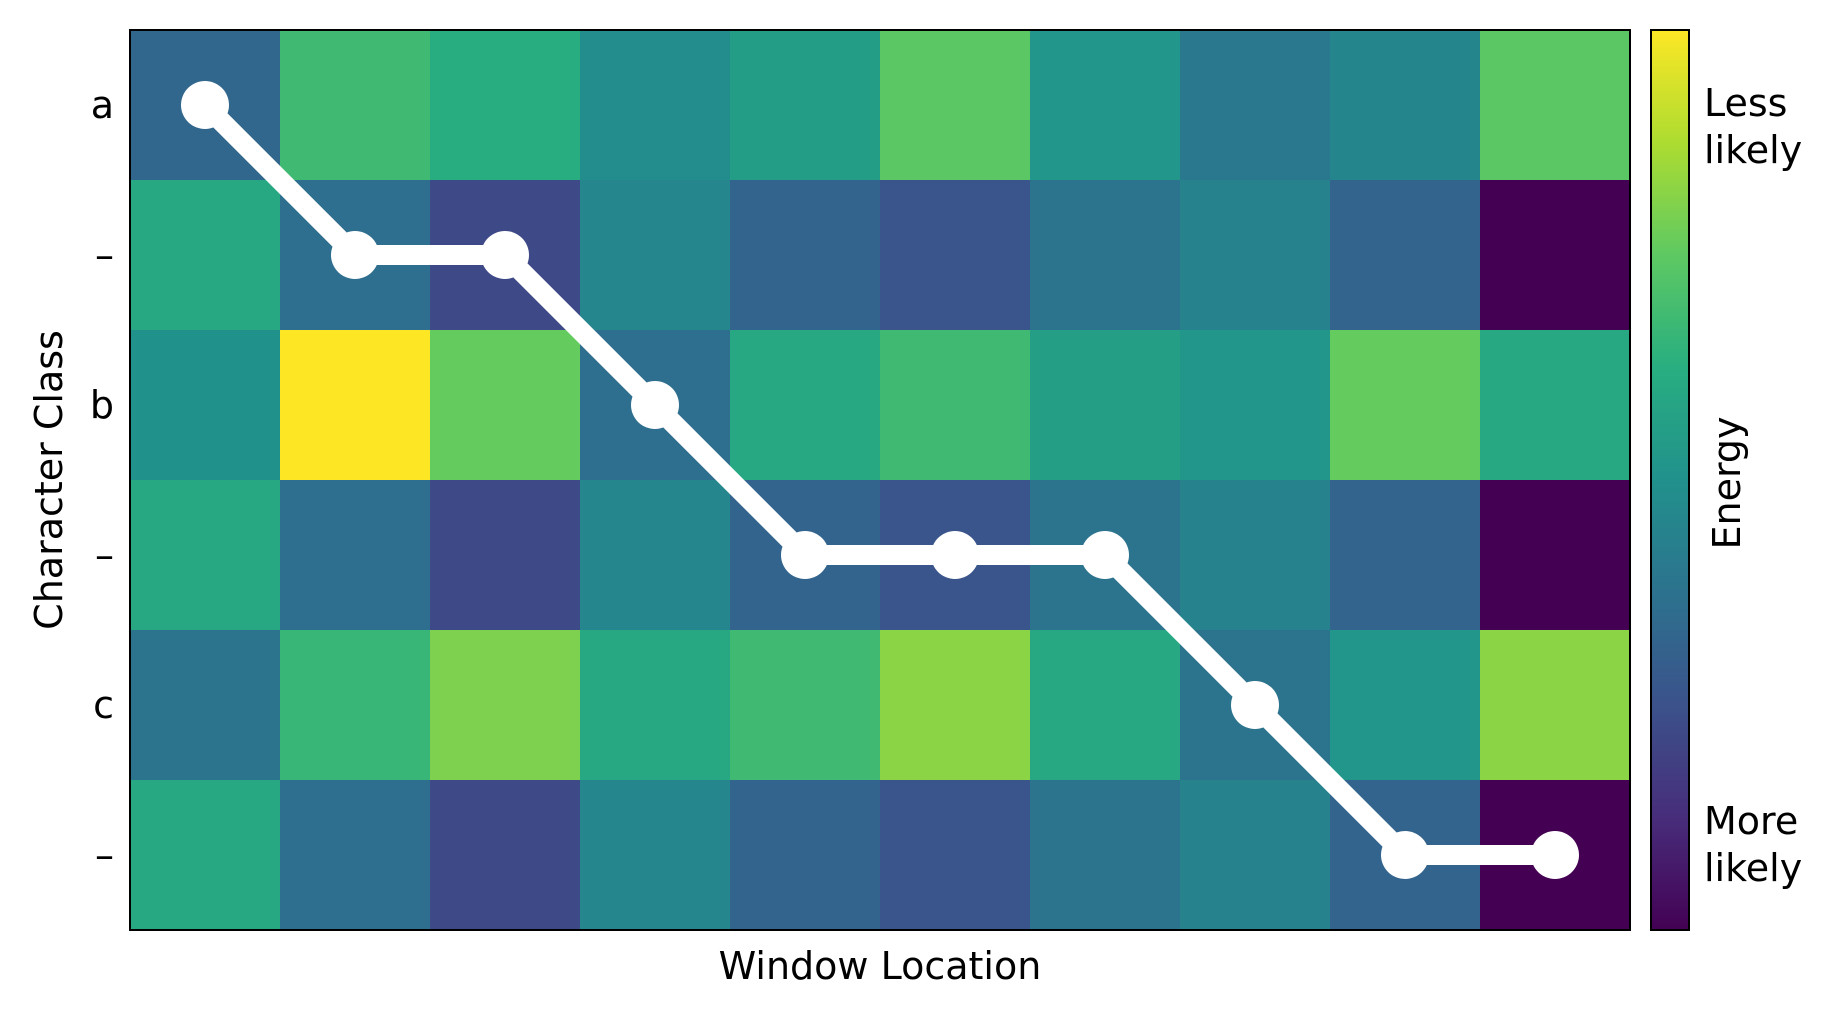 This screenshot has height=1016, width=1827. What do you see at coordinates (1670, 480) in the screenshot?
I see `colorbar-gradient` at bounding box center [1670, 480].